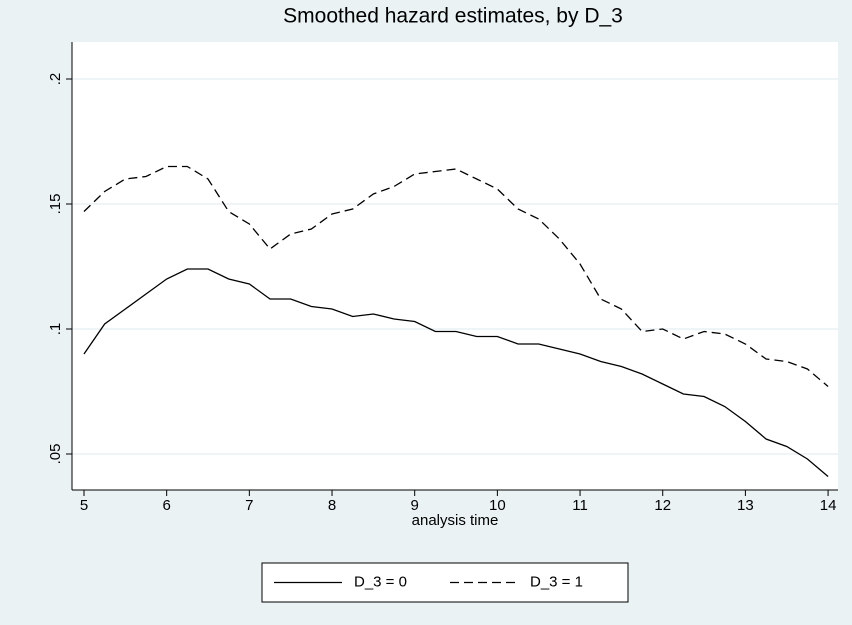  What do you see at coordinates (380, 581) in the screenshot?
I see `legend-label: D_3 = 0` at bounding box center [380, 581].